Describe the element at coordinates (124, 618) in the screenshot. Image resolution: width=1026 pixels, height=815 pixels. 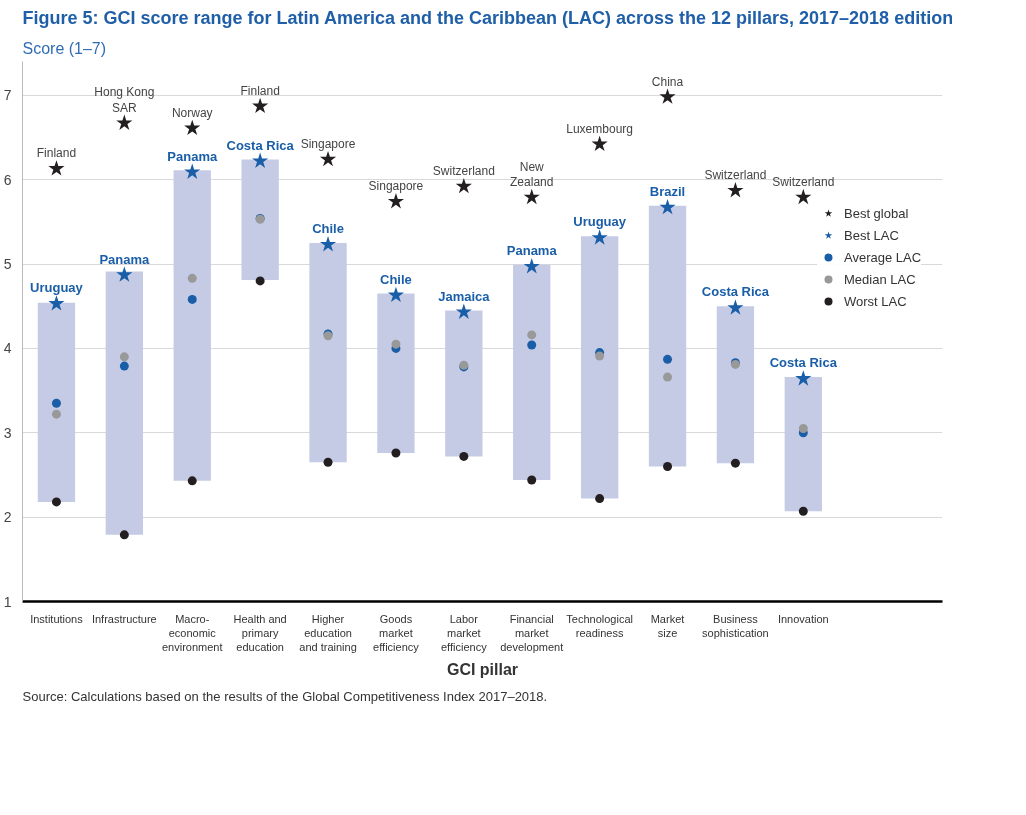
I see `x-tick-label: Infrastructure` at that location.